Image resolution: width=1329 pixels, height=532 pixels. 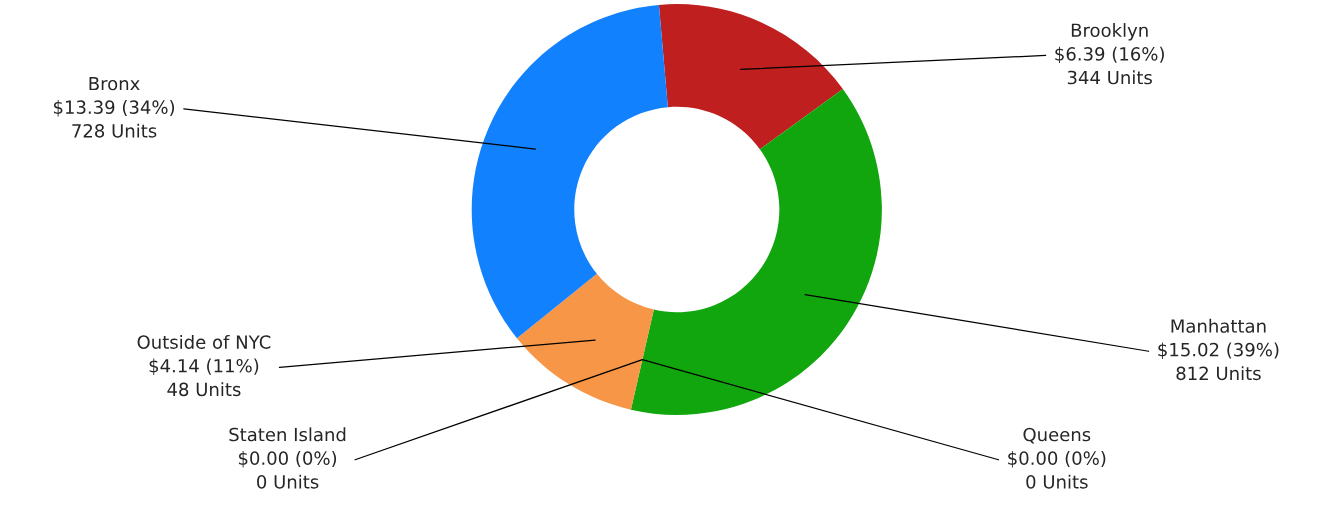 What do you see at coordinates (1218, 325) in the screenshot?
I see `slice-label: Manhattan` at bounding box center [1218, 325].